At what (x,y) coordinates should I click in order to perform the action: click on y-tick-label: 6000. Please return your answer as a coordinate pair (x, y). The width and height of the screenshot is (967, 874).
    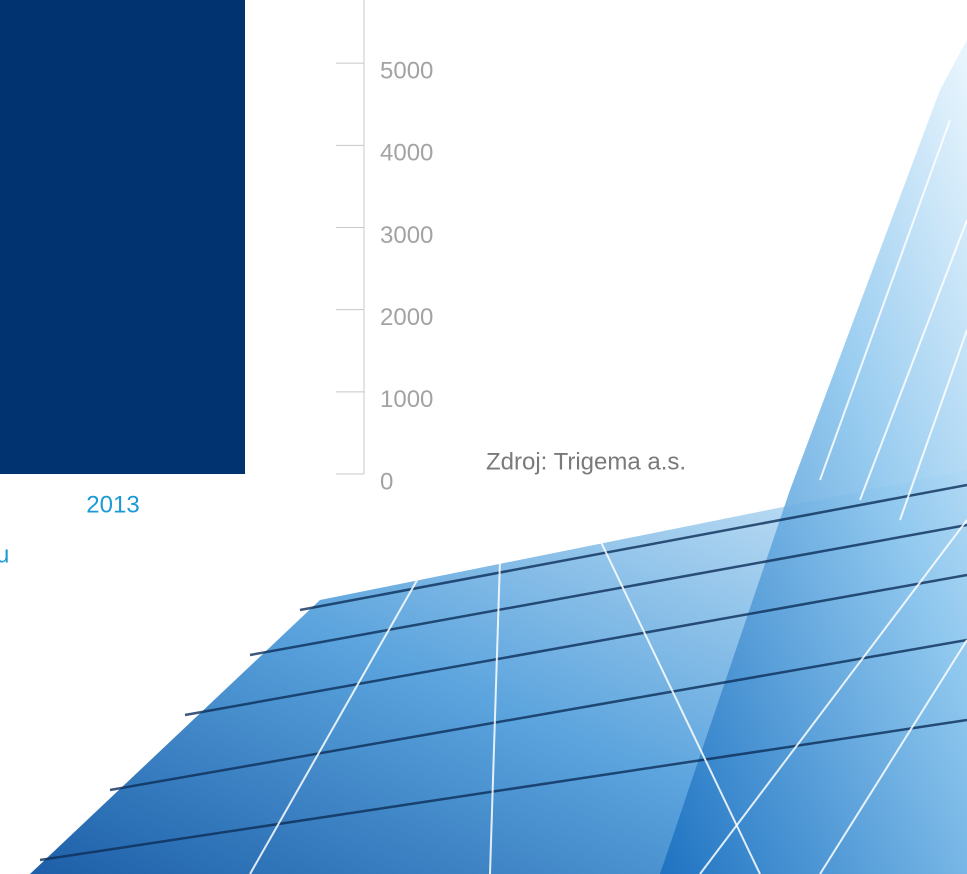
    Looking at the image, I should click on (406, 1).